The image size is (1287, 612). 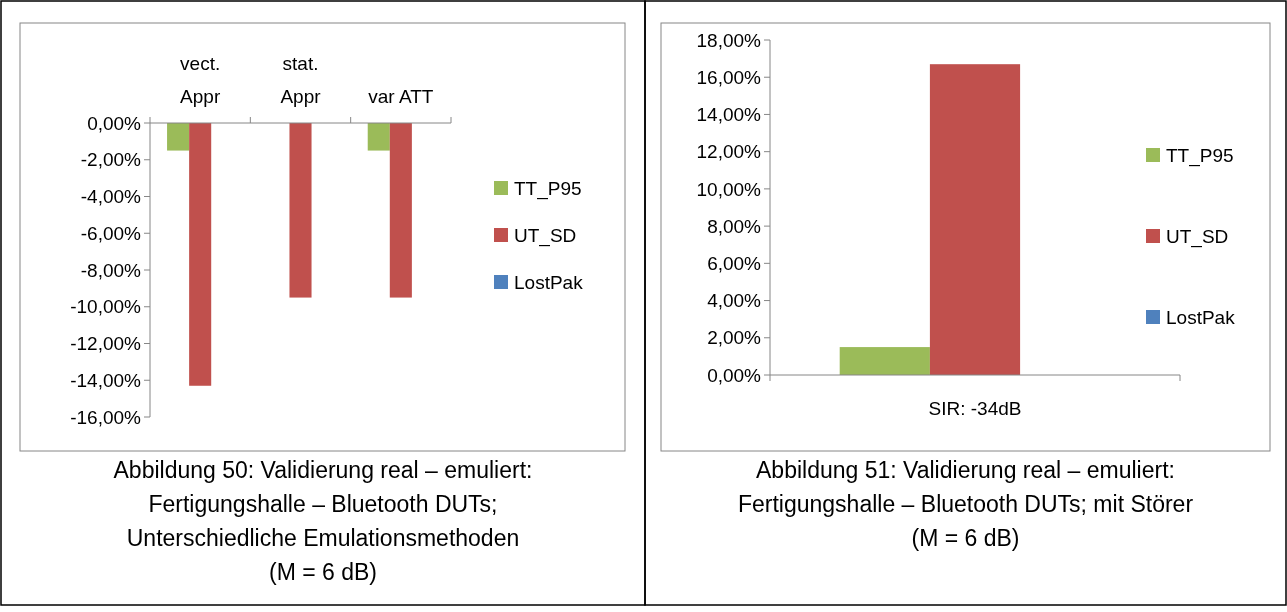 What do you see at coordinates (975, 408) in the screenshot?
I see `x-tick-label: SIR: -34dB` at bounding box center [975, 408].